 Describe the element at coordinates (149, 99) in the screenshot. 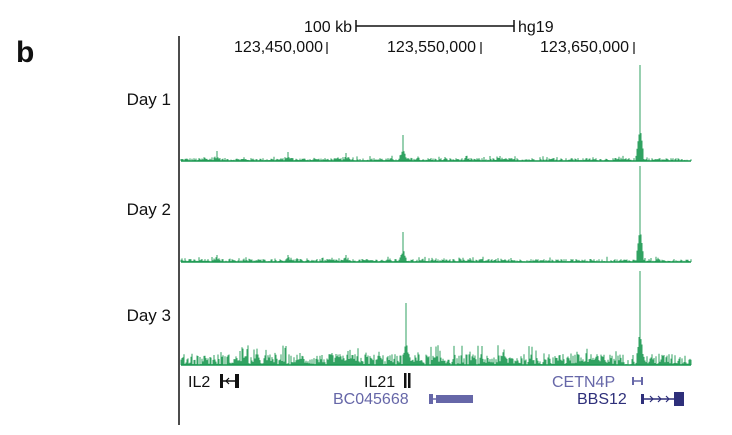

I see `track-label-day-1: Day 1` at that location.